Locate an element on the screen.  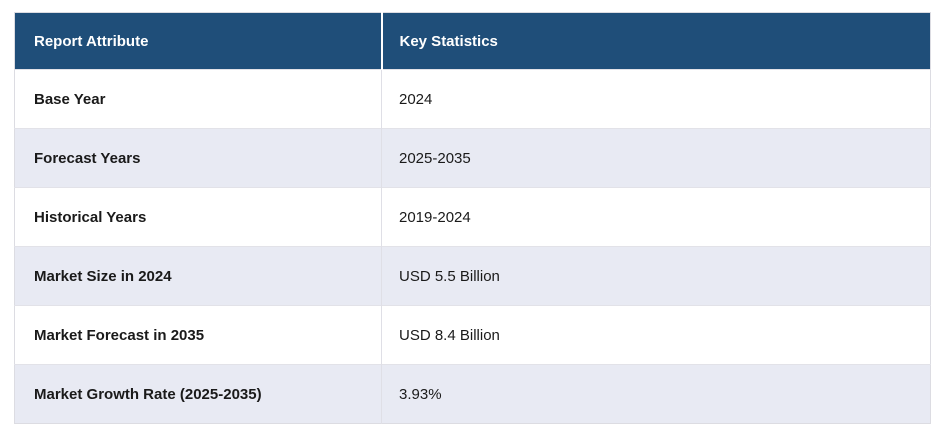
table-row: Historical Years 2019-2024 is located at coordinates (472, 217).